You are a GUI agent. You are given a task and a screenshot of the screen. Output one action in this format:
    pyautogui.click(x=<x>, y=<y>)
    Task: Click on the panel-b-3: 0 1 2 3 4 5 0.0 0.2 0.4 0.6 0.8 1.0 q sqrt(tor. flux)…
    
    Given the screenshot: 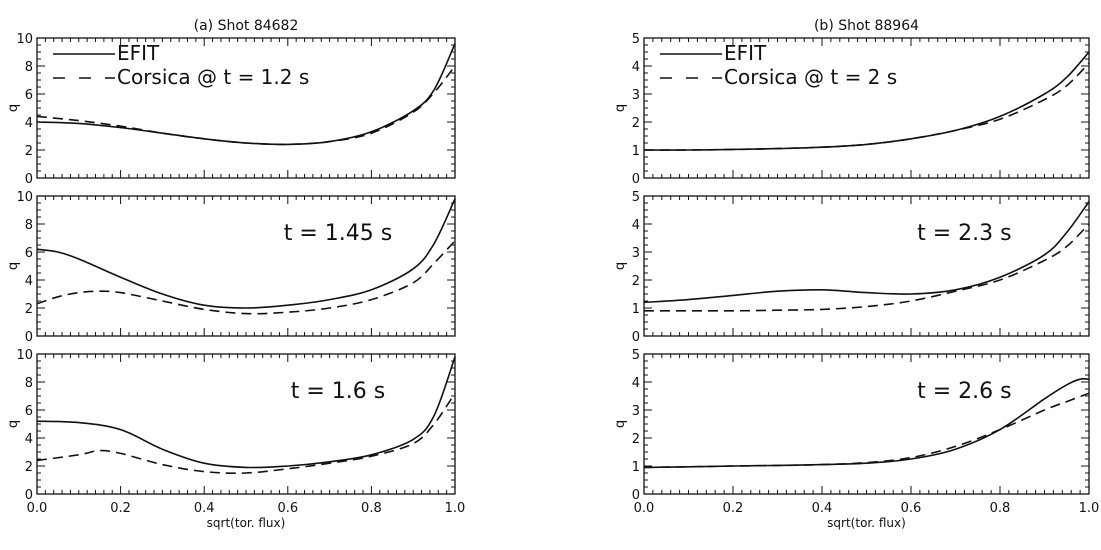 What is the action you would take?
    pyautogui.click(x=856, y=439)
    